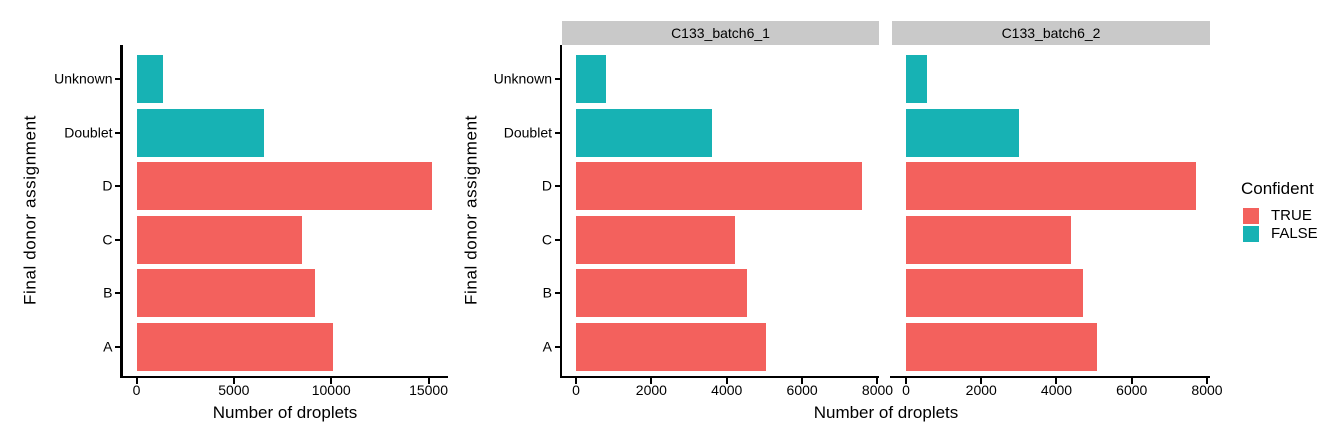 The height and width of the screenshot is (447, 1344). Describe the element at coordinates (886, 412) in the screenshot. I see `right-x-axis-title: Number of droplets` at that location.